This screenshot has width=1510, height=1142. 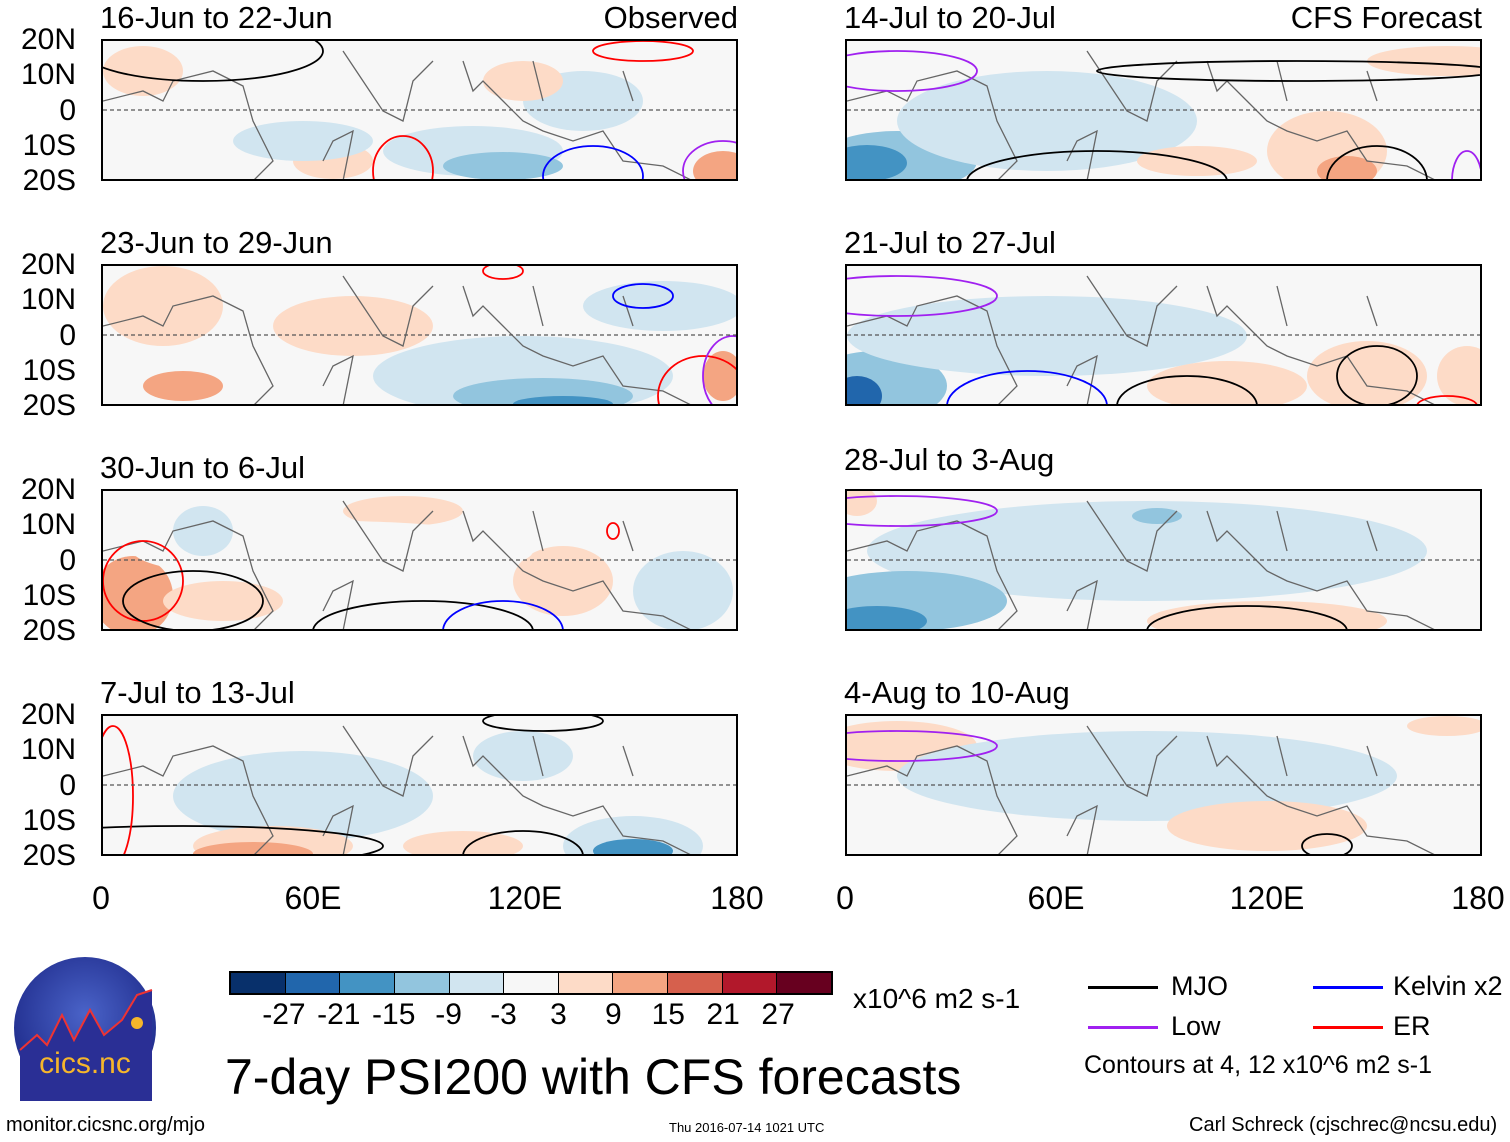 What do you see at coordinates (1123, 1027) in the screenshot?
I see `legend-line-low` at bounding box center [1123, 1027].